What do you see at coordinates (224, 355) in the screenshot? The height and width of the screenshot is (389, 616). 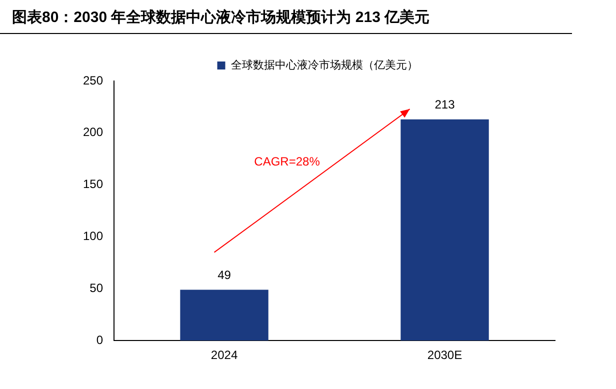 I see `x-tick-label: 2024` at bounding box center [224, 355].